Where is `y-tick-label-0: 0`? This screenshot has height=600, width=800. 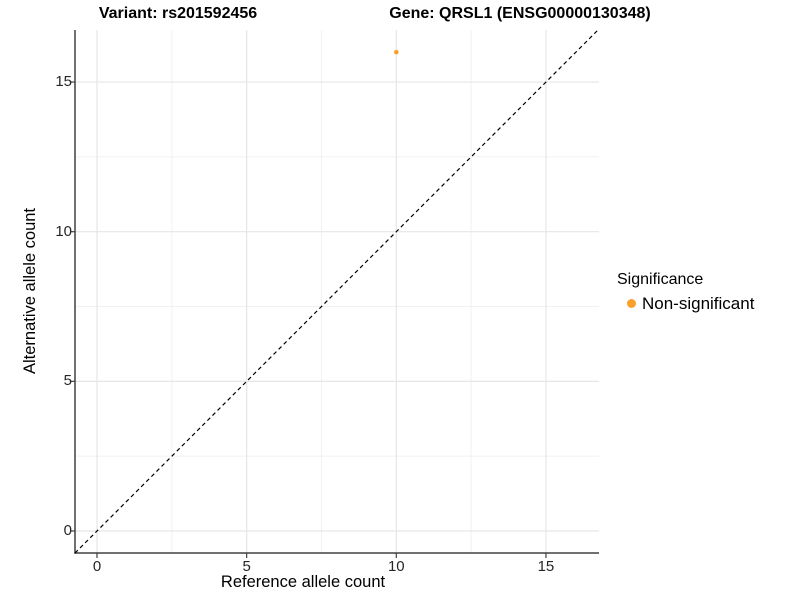
y-tick-label-0: 0 is located at coordinates (67, 530).